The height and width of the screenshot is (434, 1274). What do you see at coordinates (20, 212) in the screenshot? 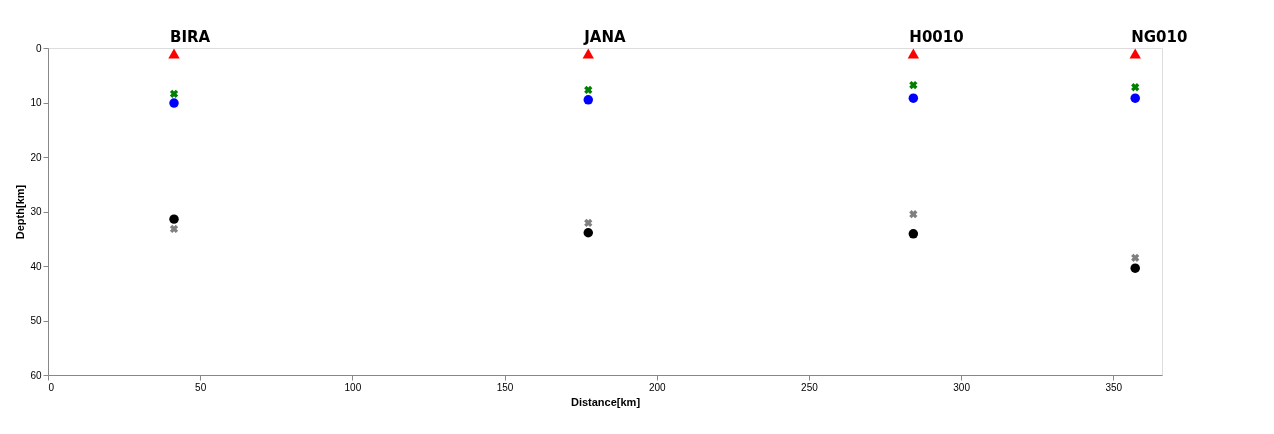
I see `y-axis-title: Depth[km]` at bounding box center [20, 212].